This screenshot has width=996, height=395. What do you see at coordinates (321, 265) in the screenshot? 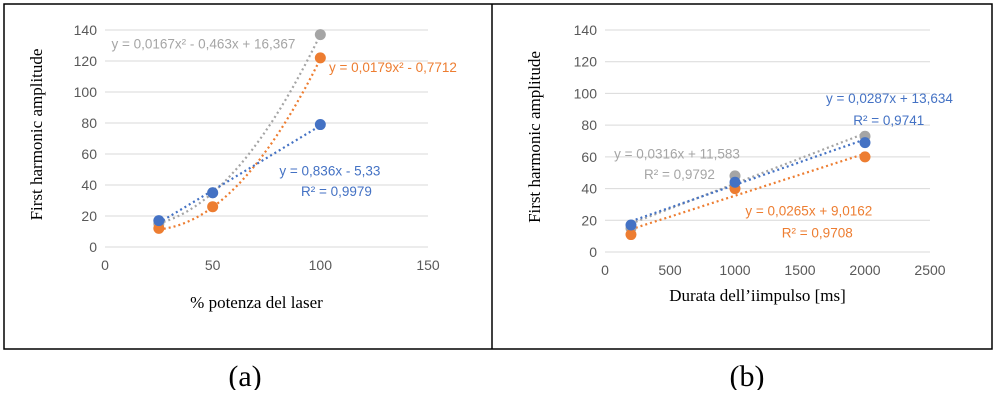
I see `x-tick-label: 100` at bounding box center [321, 265].